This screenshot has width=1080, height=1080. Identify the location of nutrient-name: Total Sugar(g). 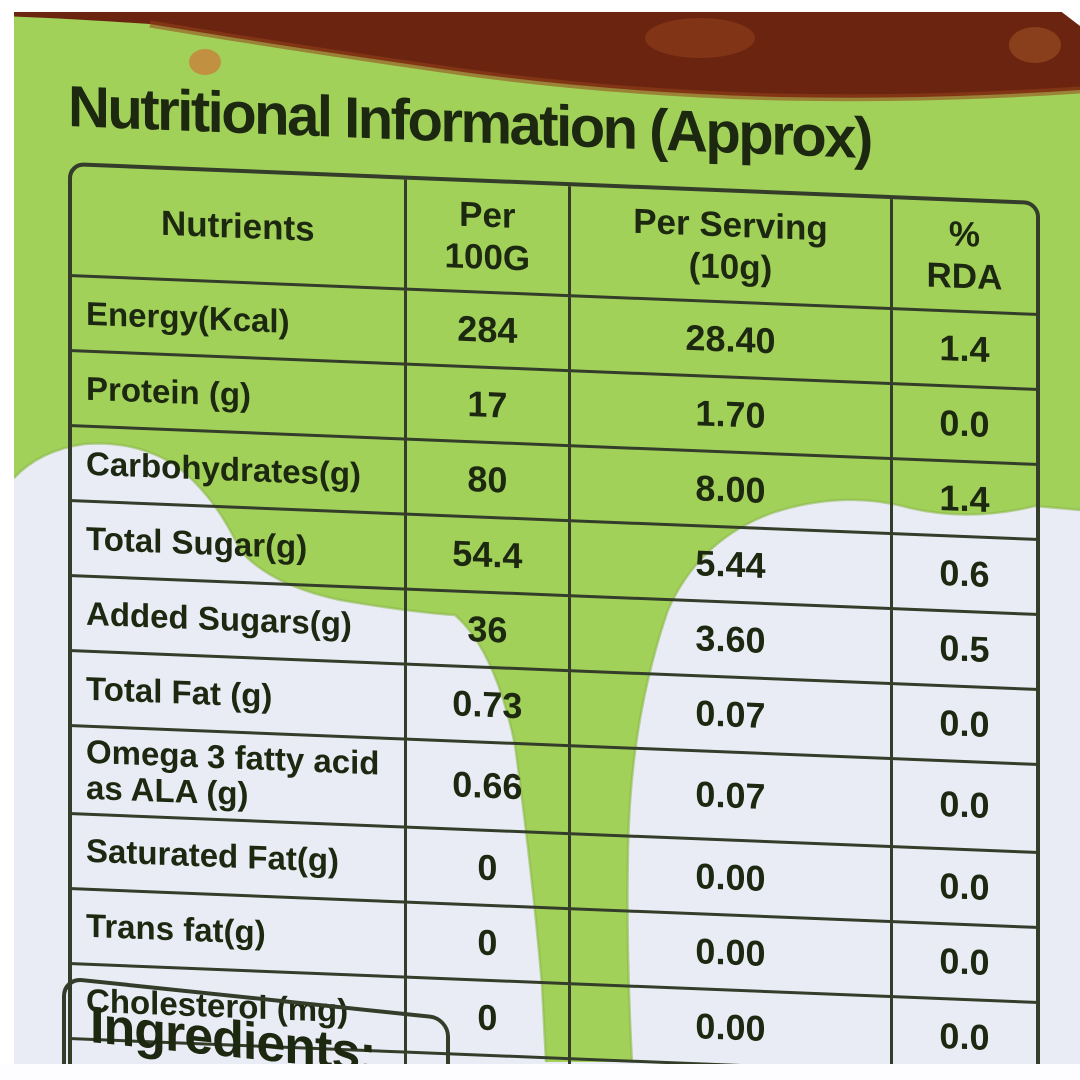
(239, 545).